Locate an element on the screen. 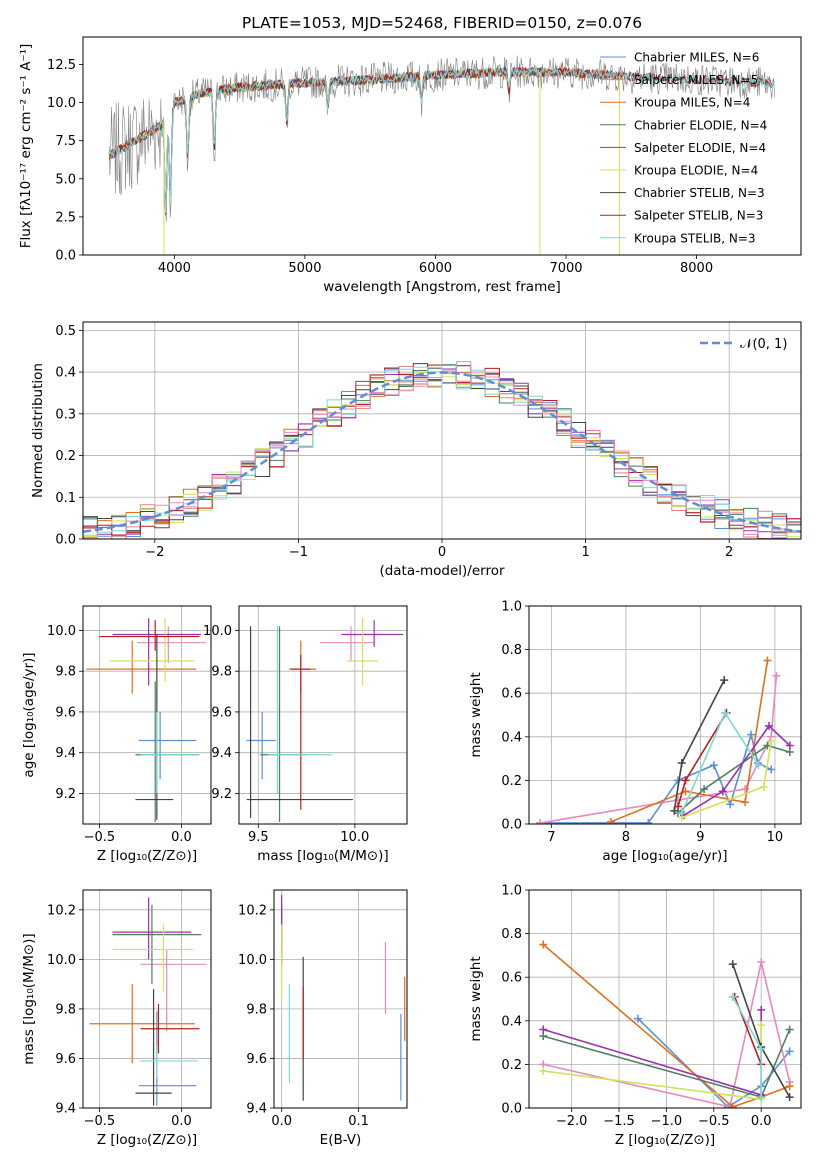 This screenshot has width=819, height=1170. x-tick-label: 4000 is located at coordinates (174, 268).